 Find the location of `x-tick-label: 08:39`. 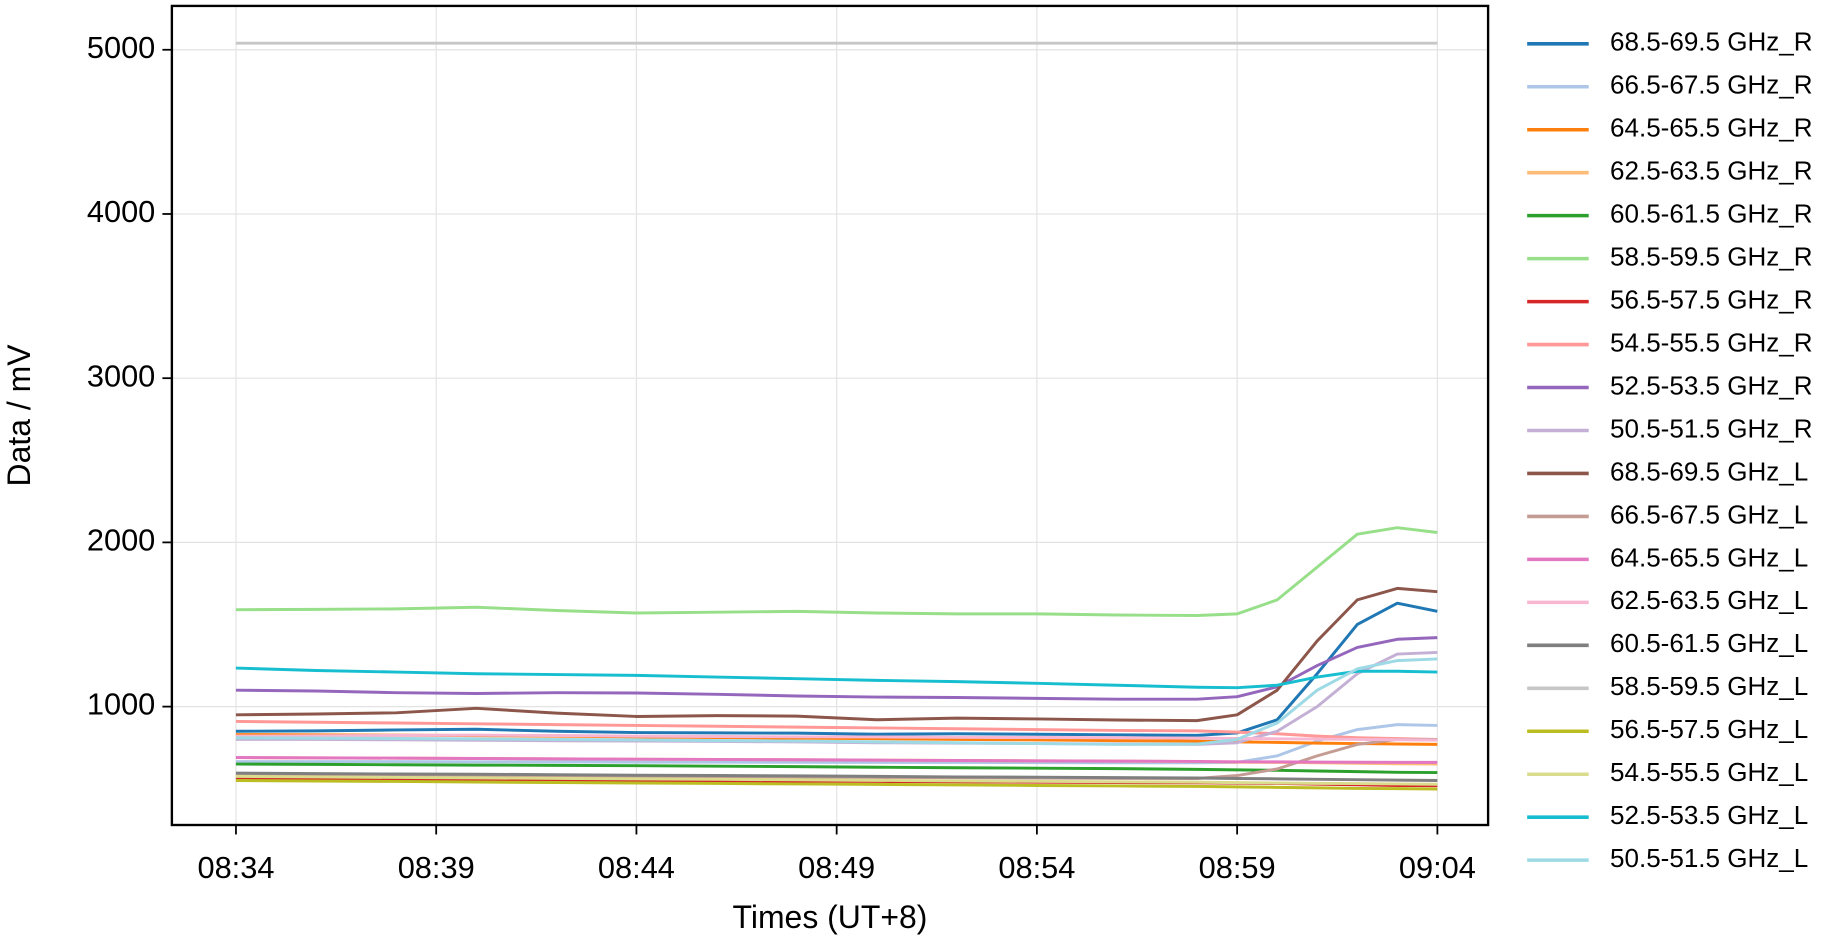

x-tick-label: 08:39 is located at coordinates (436, 867).